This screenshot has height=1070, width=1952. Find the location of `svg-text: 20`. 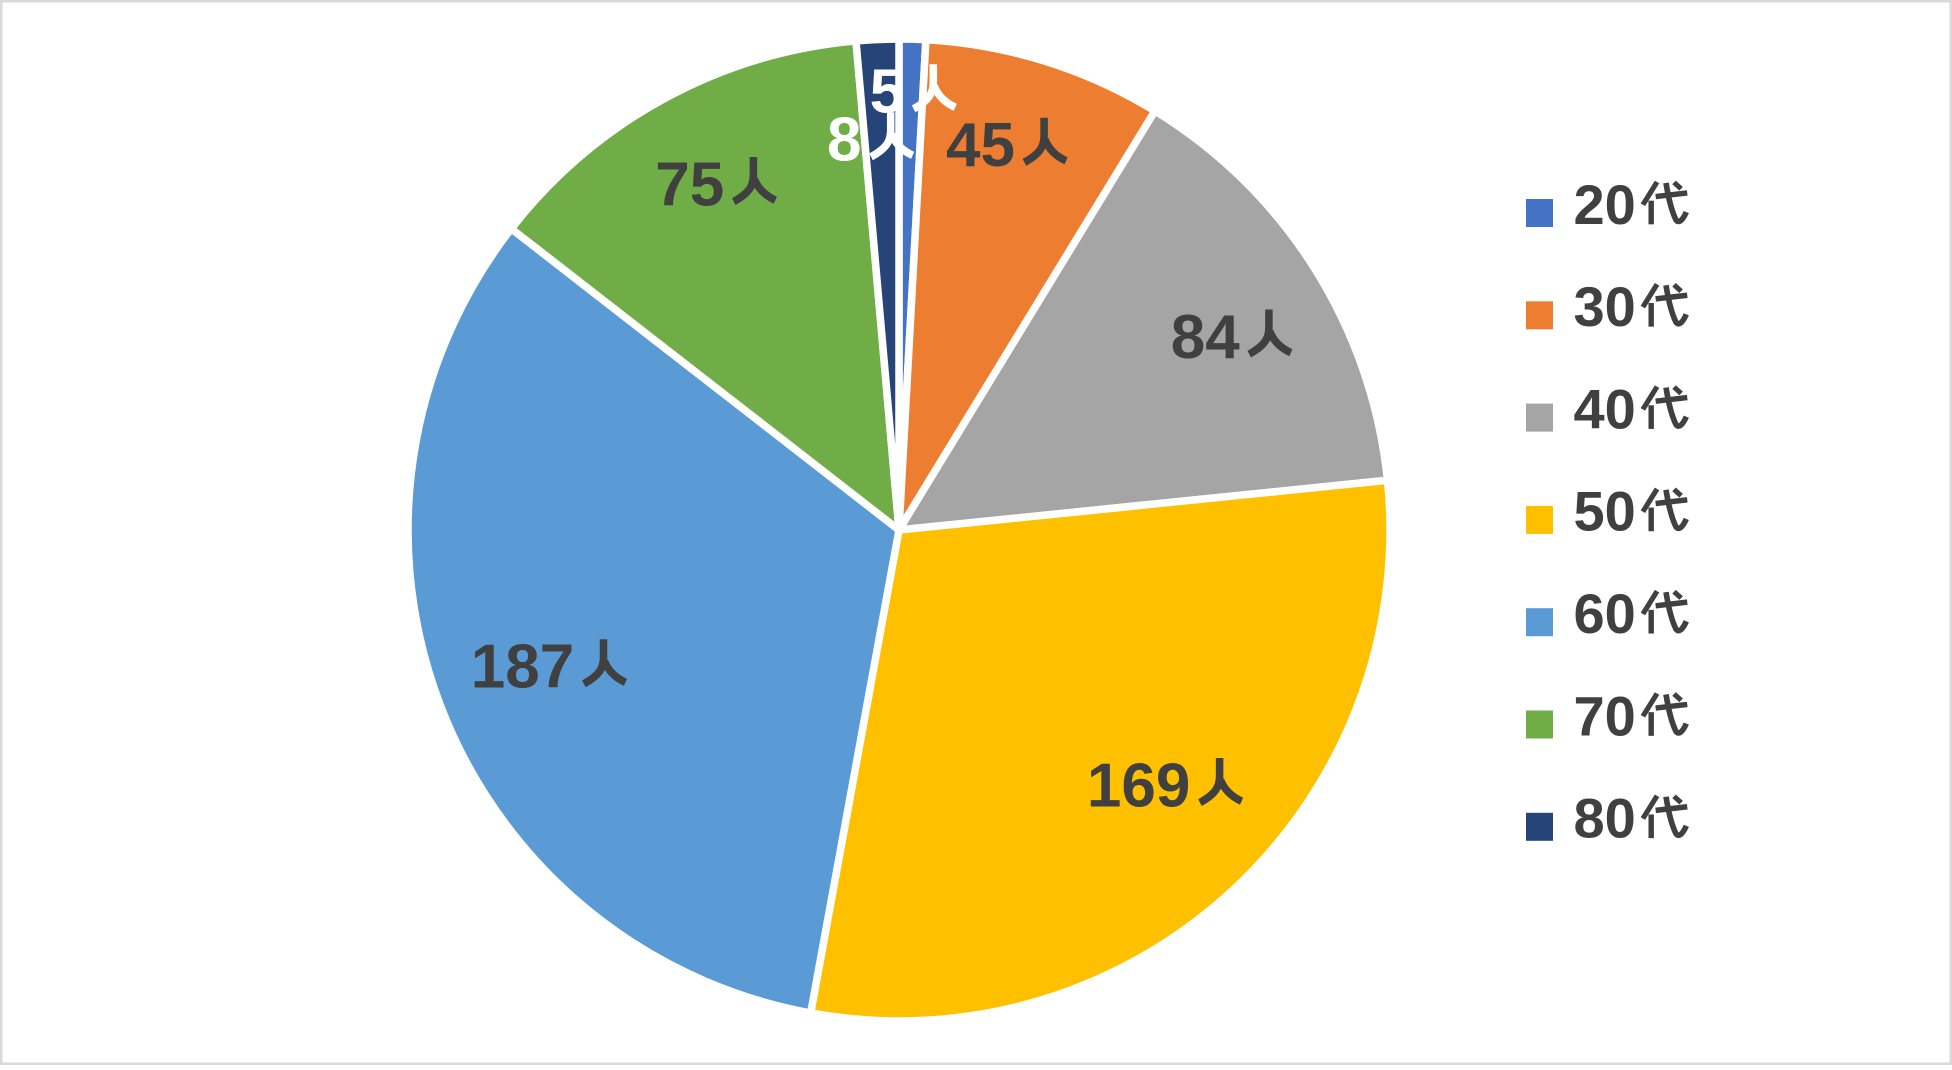

svg-text: 20 is located at coordinates (1605, 204).